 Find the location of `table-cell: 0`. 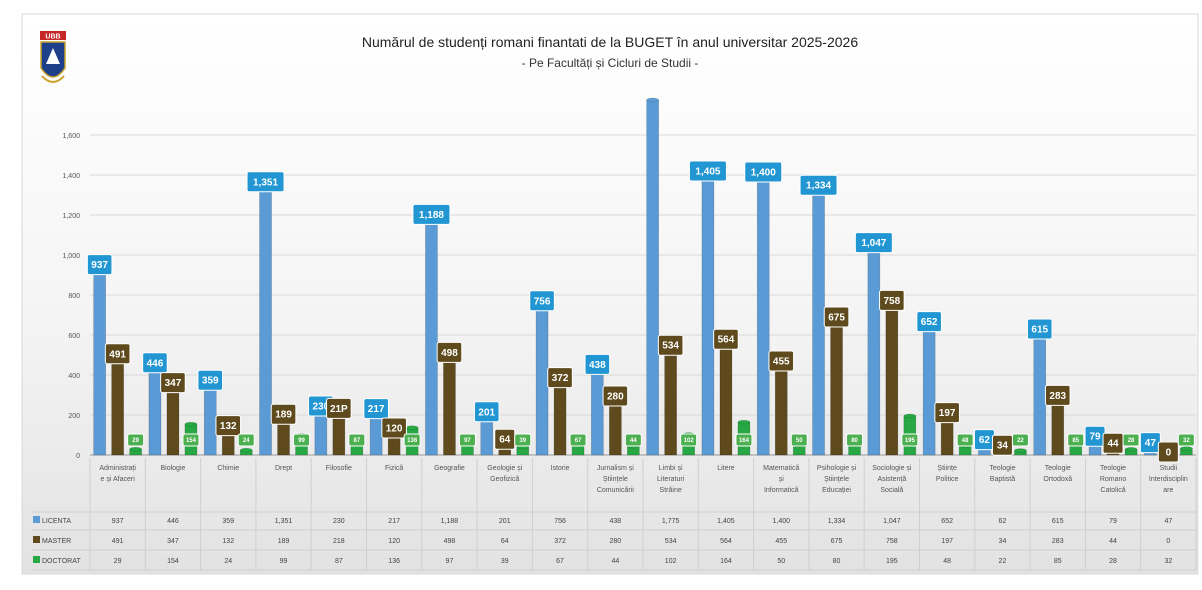

table-cell: 0 is located at coordinates (1168, 541).